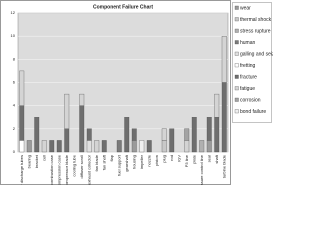  Describe the element at coordinates (111, 157) in the screenshot. I see `x-tick-label: flap` at that location.